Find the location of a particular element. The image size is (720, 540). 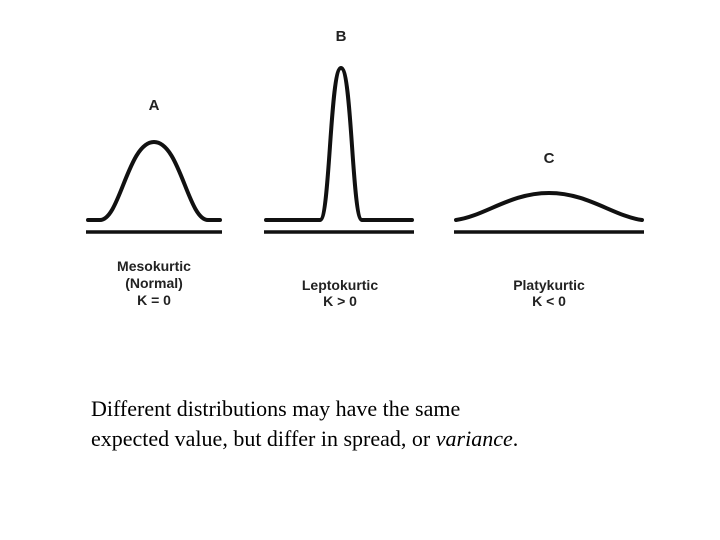

panel-letter-c: C is located at coordinates (549, 158).